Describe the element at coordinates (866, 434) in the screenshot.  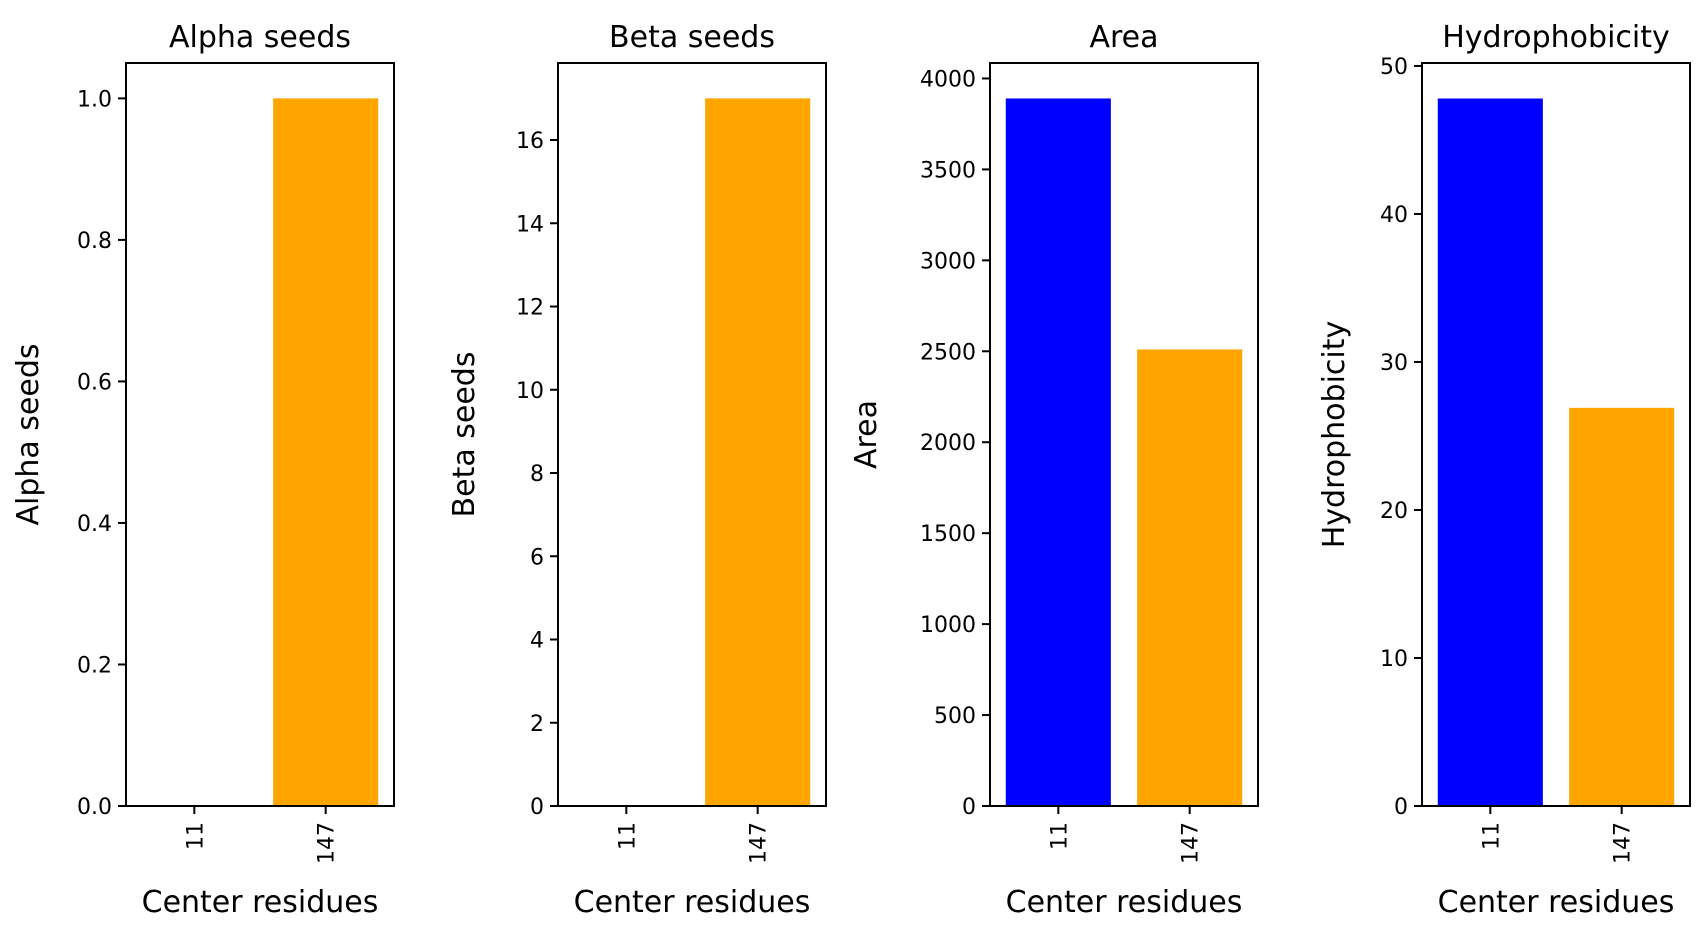
I see `y-axis-label: Area` at that location.